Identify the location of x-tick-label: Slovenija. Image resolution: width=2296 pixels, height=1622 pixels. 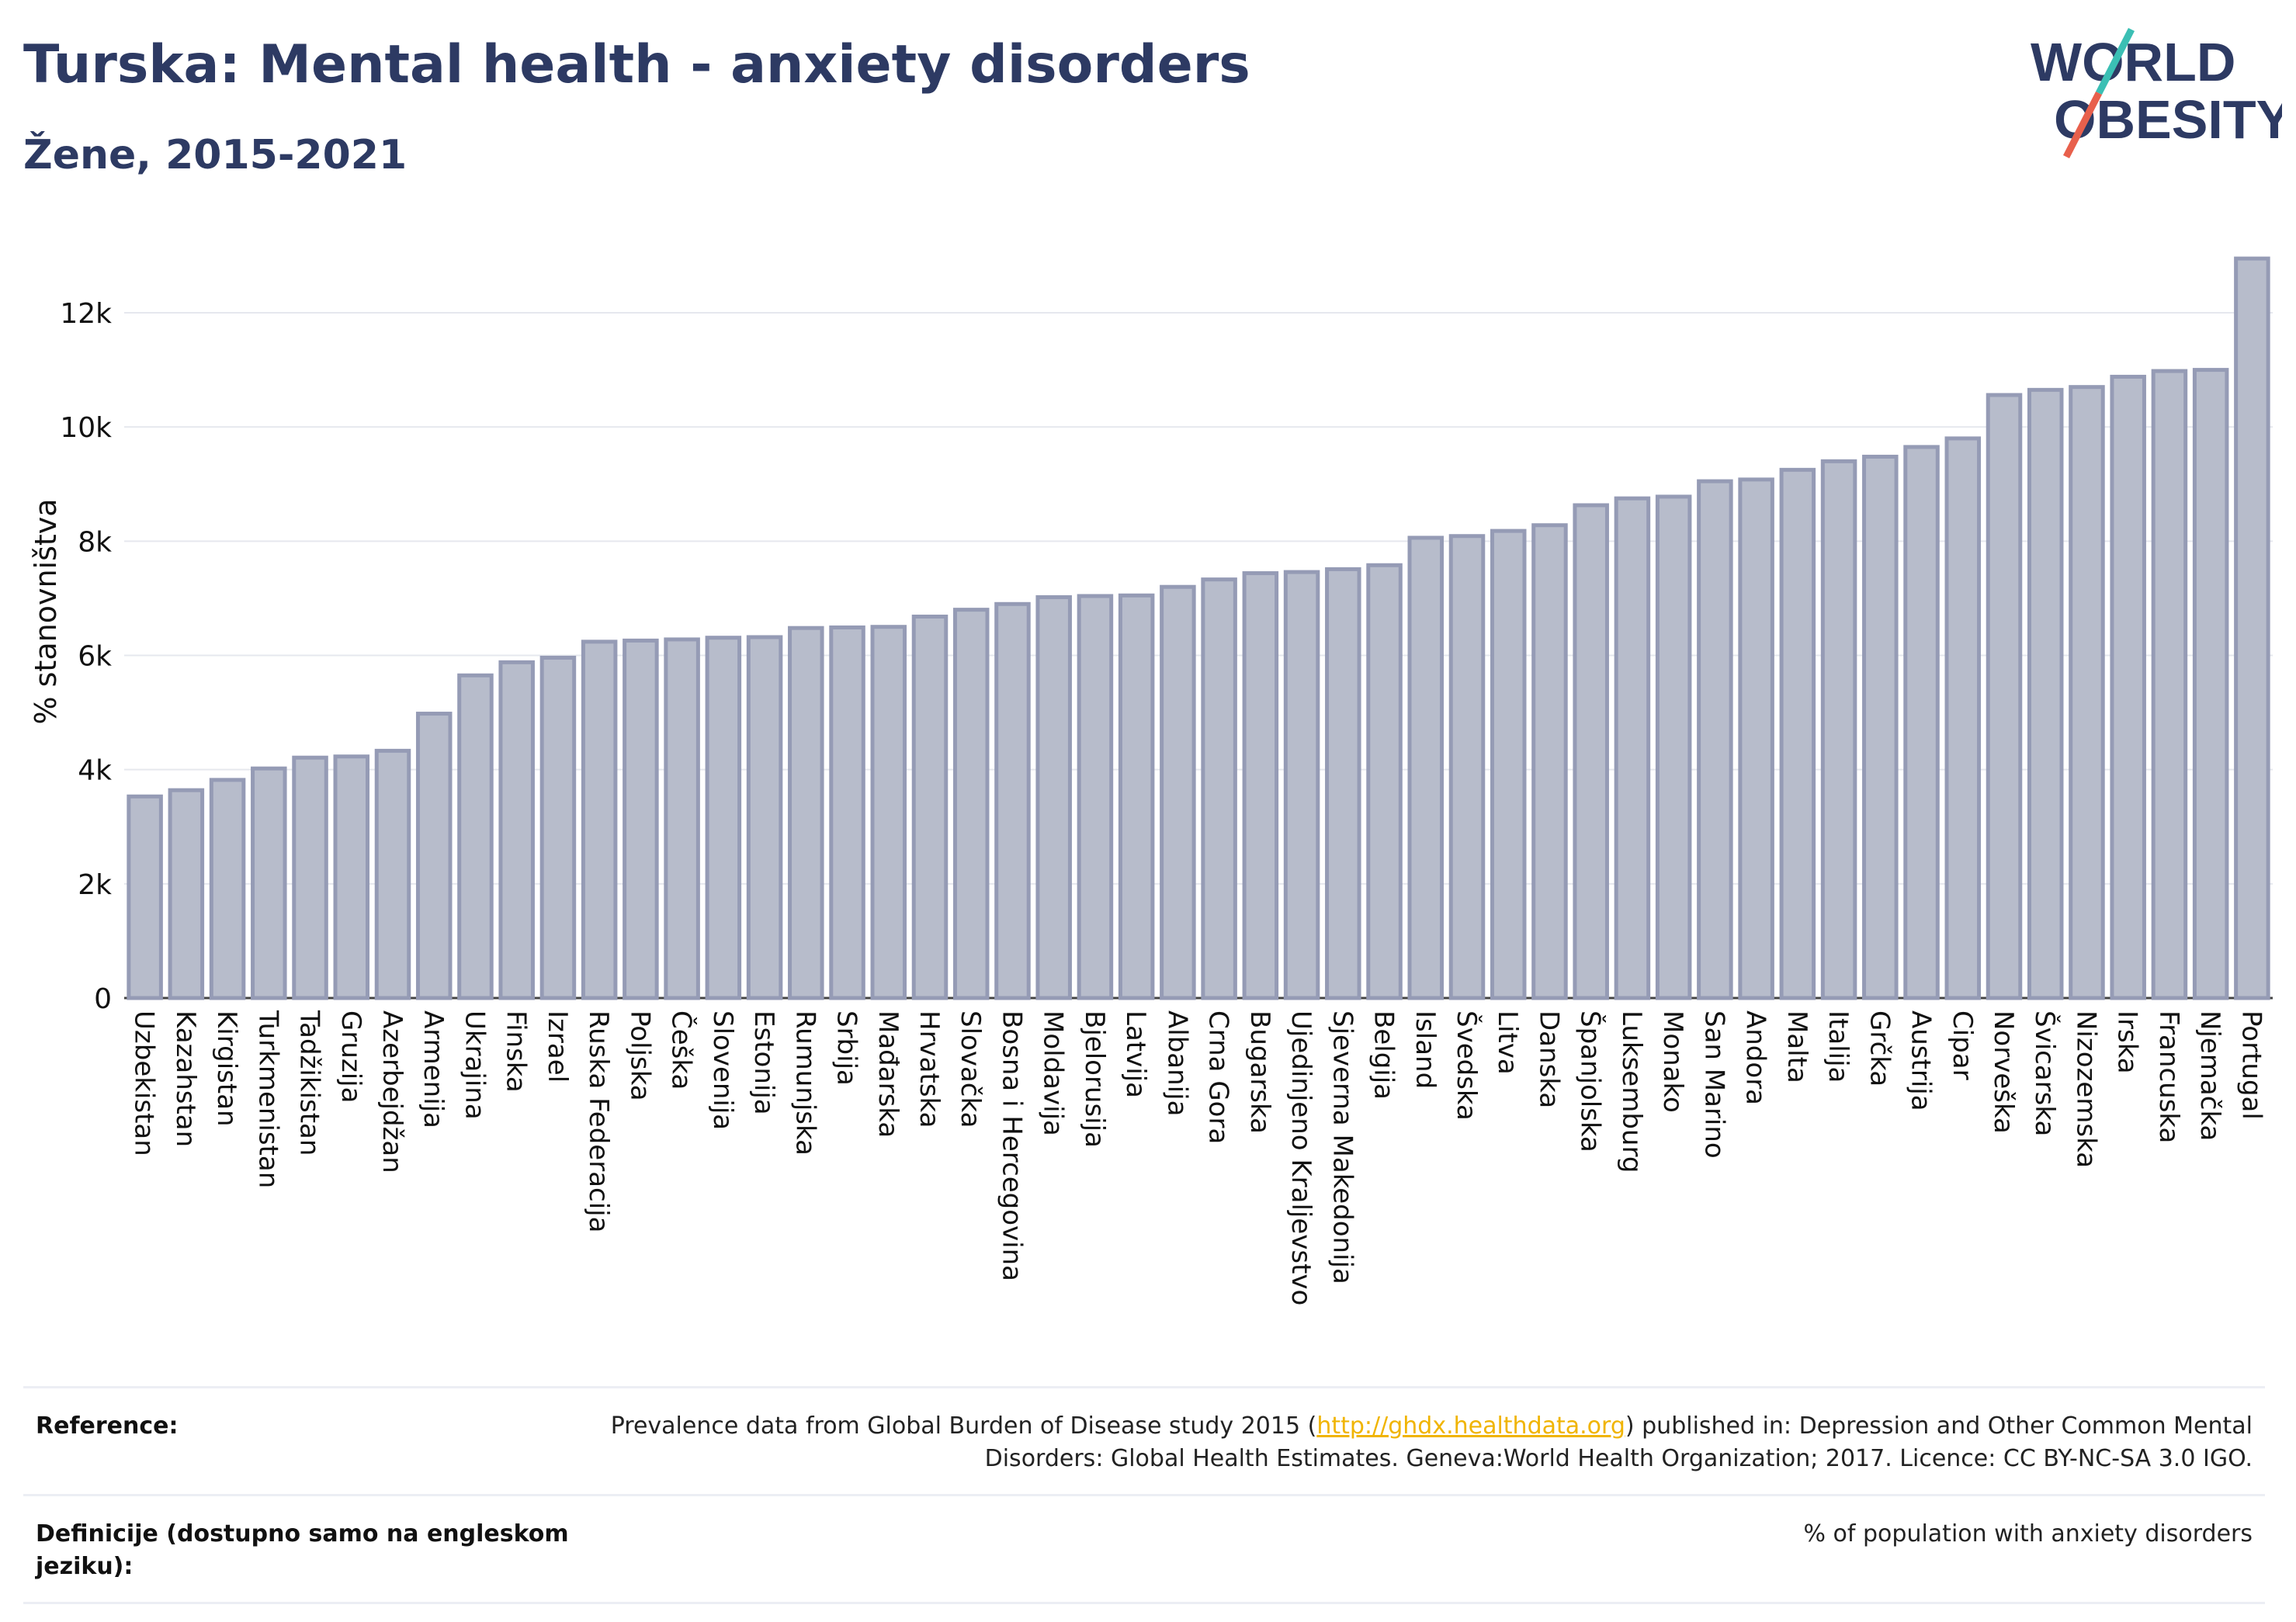
(722, 1070).